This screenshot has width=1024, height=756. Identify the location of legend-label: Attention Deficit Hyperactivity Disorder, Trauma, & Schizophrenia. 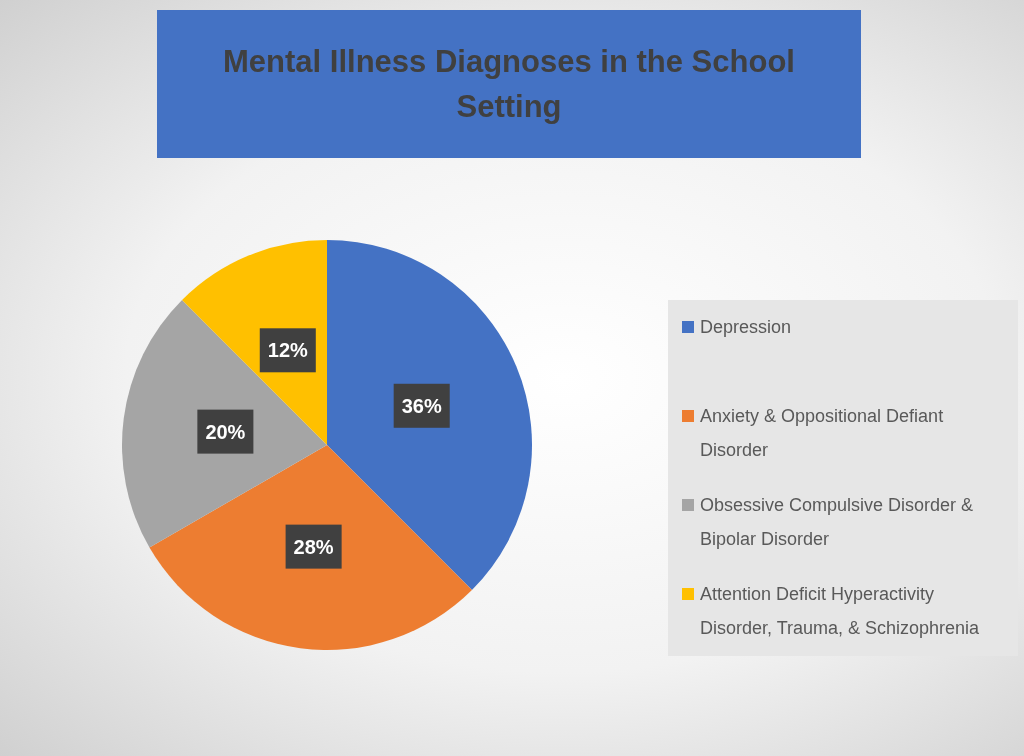
(840, 611).